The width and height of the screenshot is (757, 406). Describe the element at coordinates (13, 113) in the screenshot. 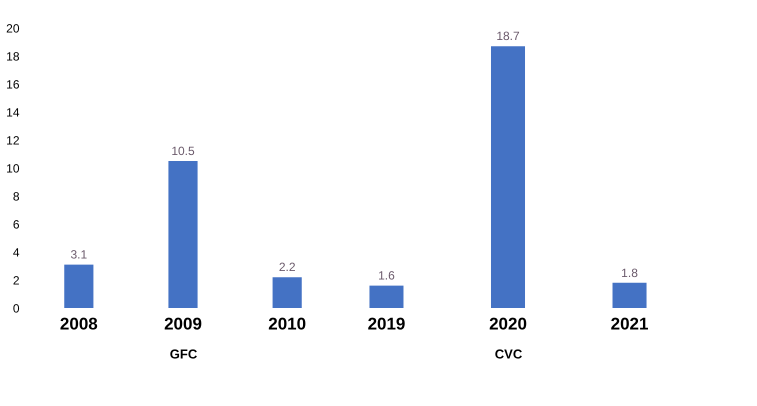

I see `y-tick-label: 14` at that location.